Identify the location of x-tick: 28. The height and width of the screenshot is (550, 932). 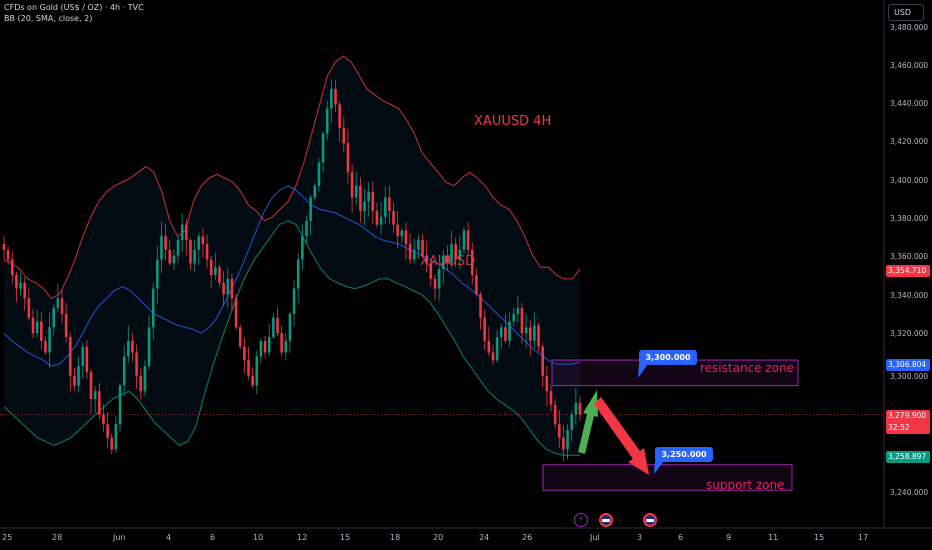
(57, 537).